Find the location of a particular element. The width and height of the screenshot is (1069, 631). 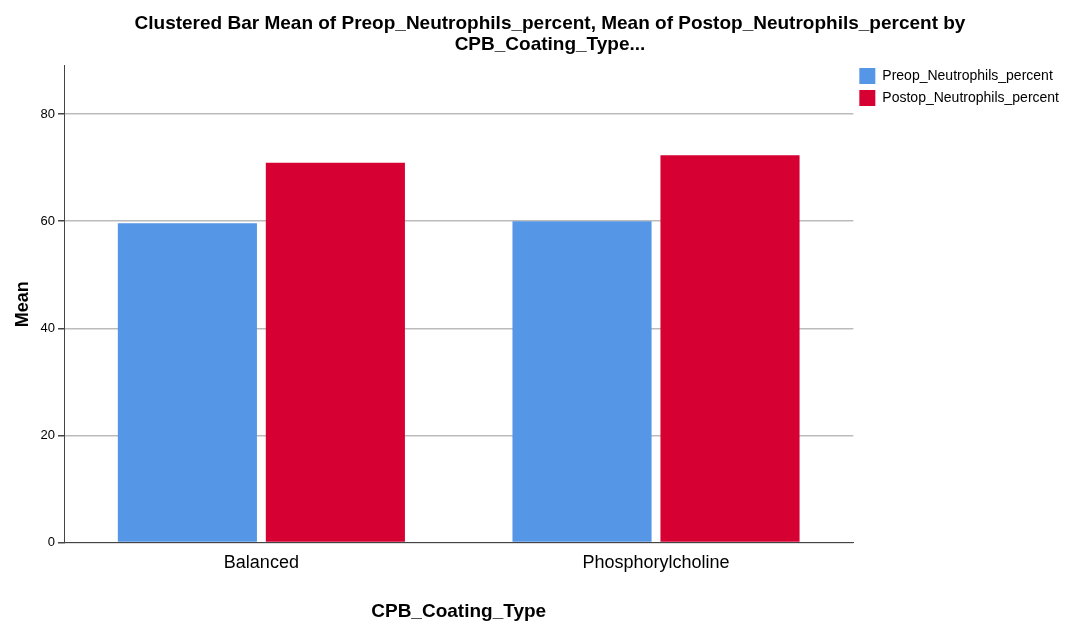

x-axis-title: CPB_Coating_Type is located at coordinates (459, 610).